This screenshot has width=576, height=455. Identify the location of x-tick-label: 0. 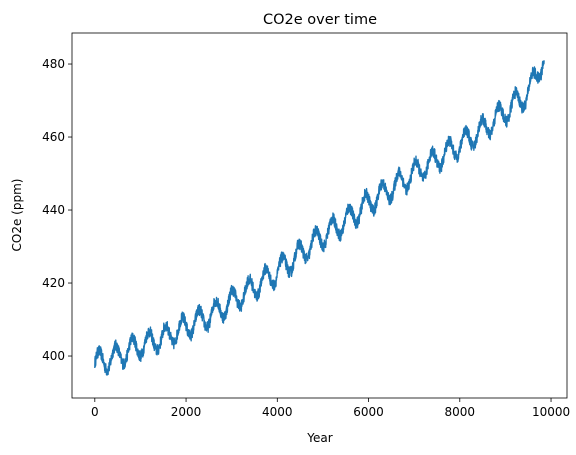
(95, 412).